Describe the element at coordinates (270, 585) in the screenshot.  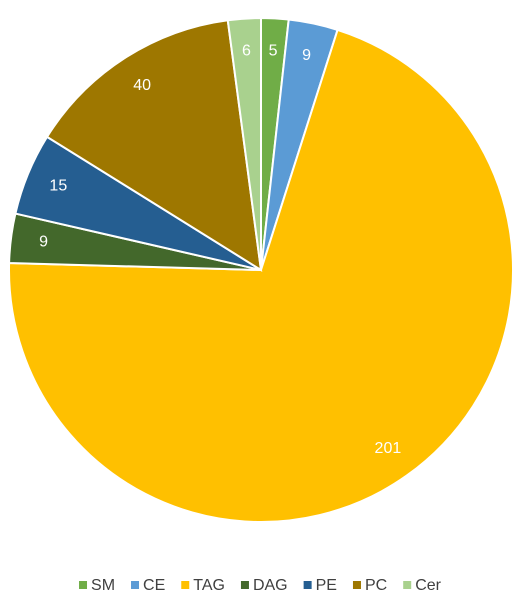
I see `legend-label: DAG` at that location.